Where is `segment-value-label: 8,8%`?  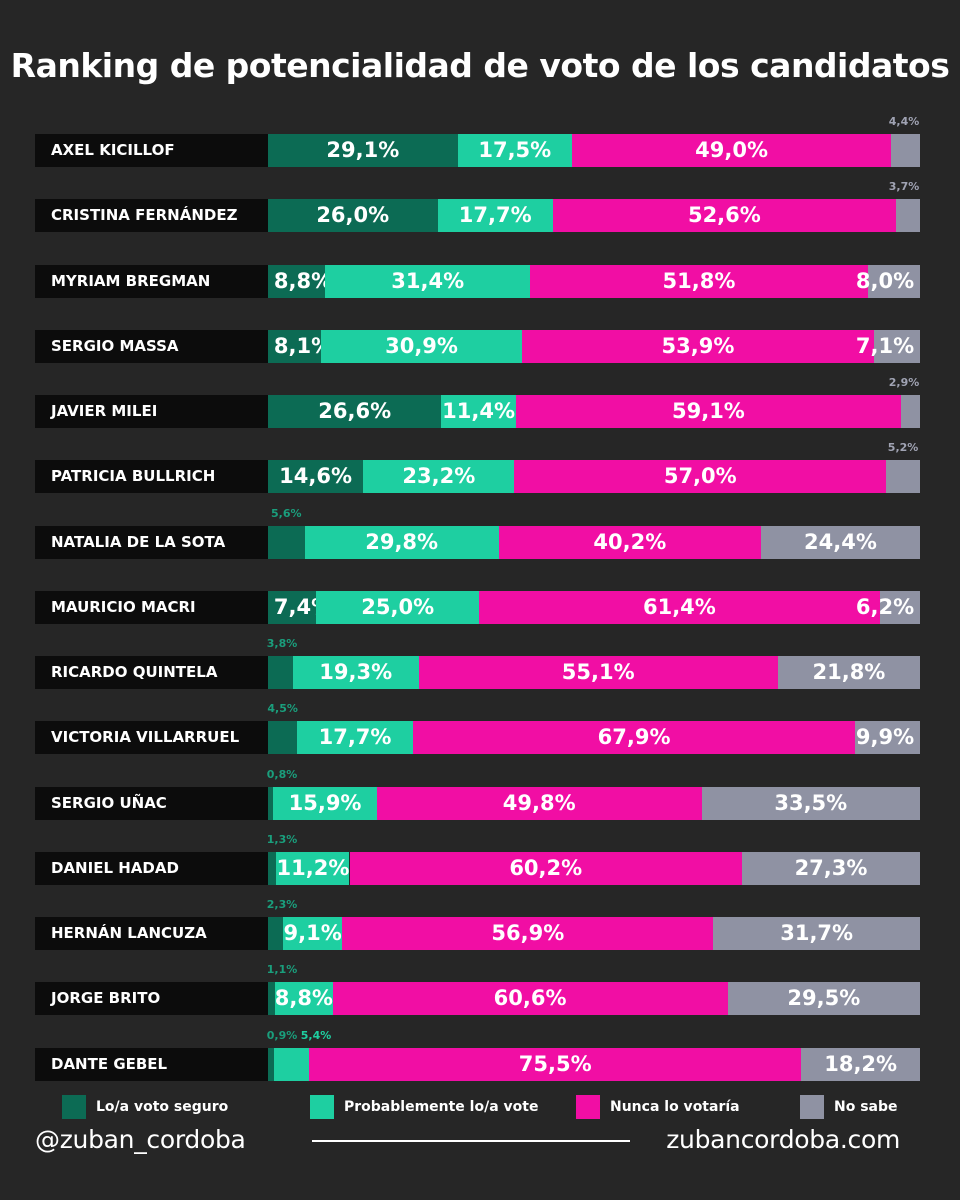 segment-value-label: 8,8% is located at coordinates (303, 998).